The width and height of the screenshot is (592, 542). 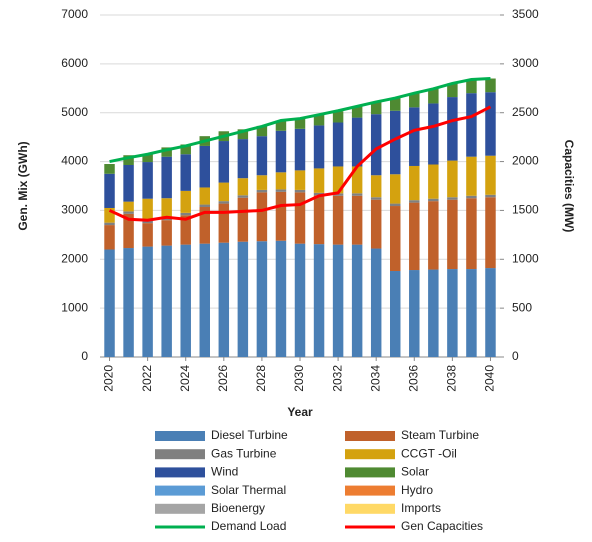 I want to click on x-tick-label: 2028, so click(x=261, y=378).